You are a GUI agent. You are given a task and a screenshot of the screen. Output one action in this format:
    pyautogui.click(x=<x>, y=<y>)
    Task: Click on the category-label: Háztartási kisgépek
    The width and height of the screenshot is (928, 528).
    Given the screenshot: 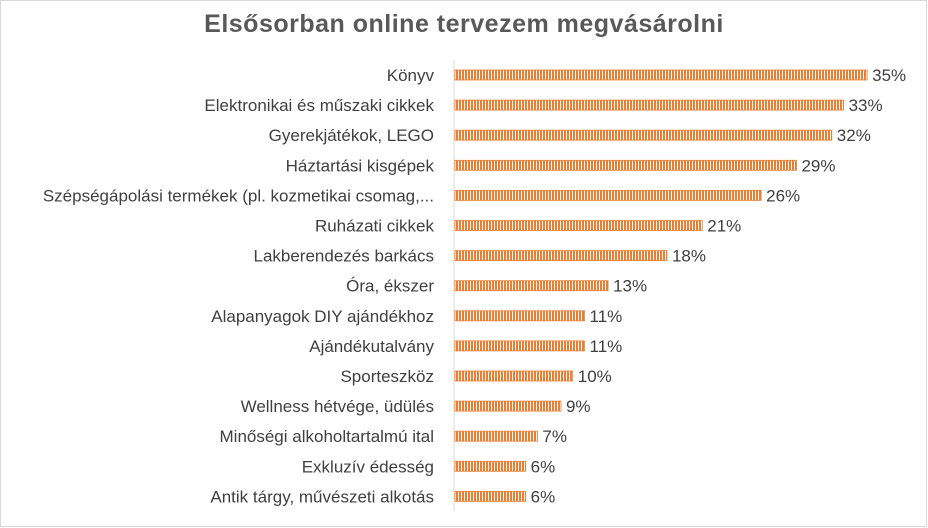 What is the action you would take?
    pyautogui.click(x=360, y=165)
    